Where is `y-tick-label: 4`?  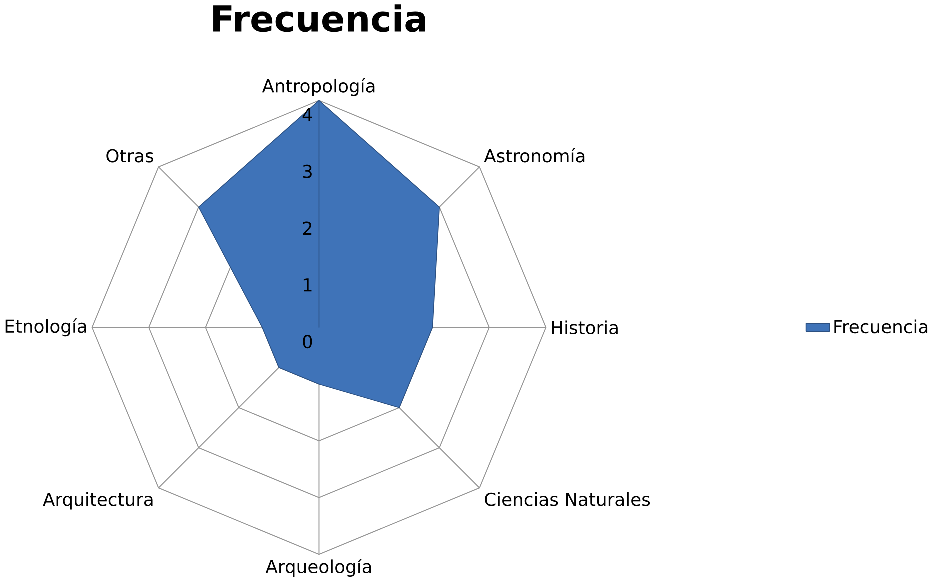 y-tick-label: 4 is located at coordinates (307, 115).